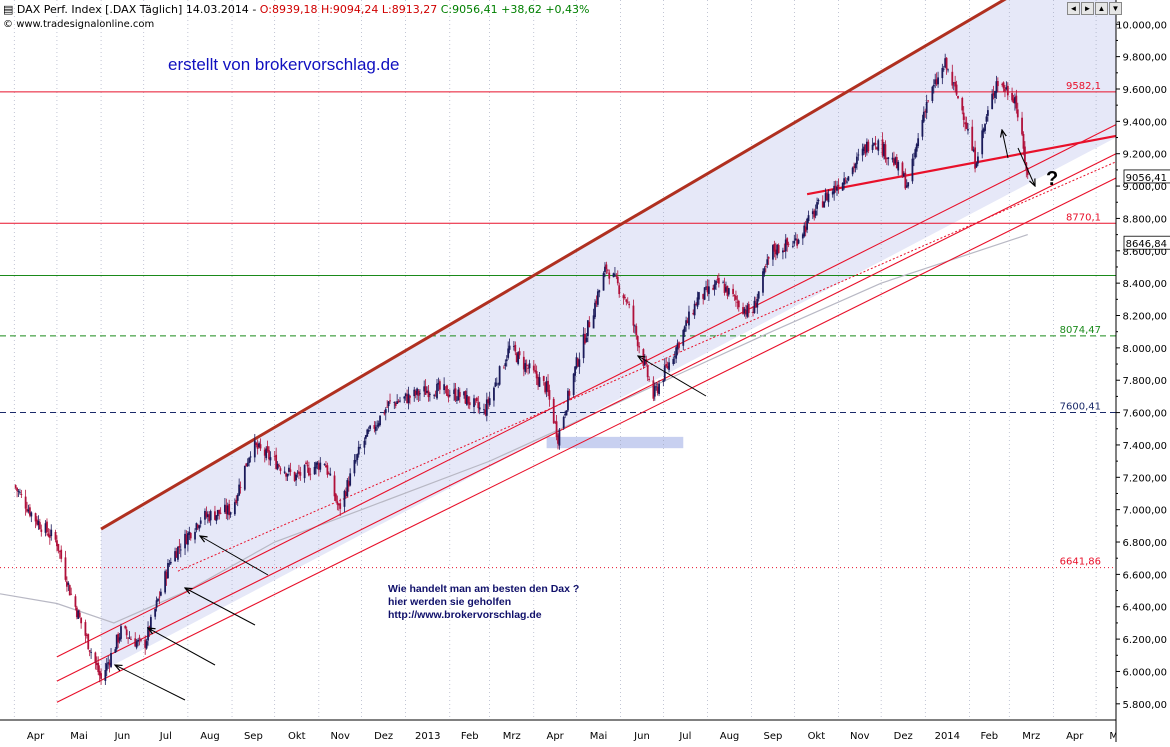 This screenshot has height=747, width=1170. What do you see at coordinates (78, 24) in the screenshot?
I see `source-line: © www.tradesignalonline.com` at bounding box center [78, 24].